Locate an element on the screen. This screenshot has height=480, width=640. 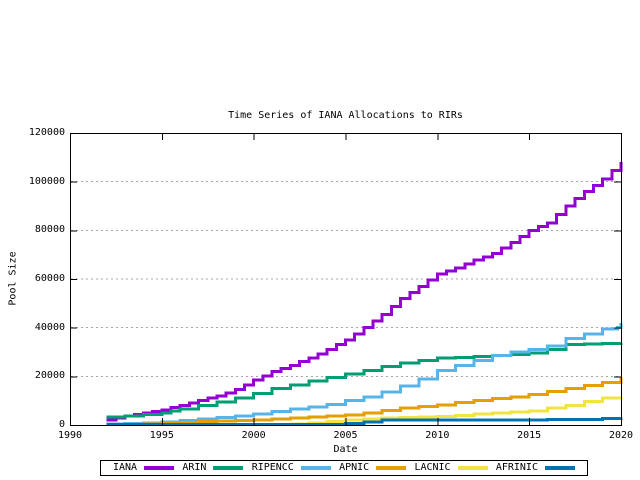
legend-item-lacnic: LACNIC is located at coordinates (451, 468).